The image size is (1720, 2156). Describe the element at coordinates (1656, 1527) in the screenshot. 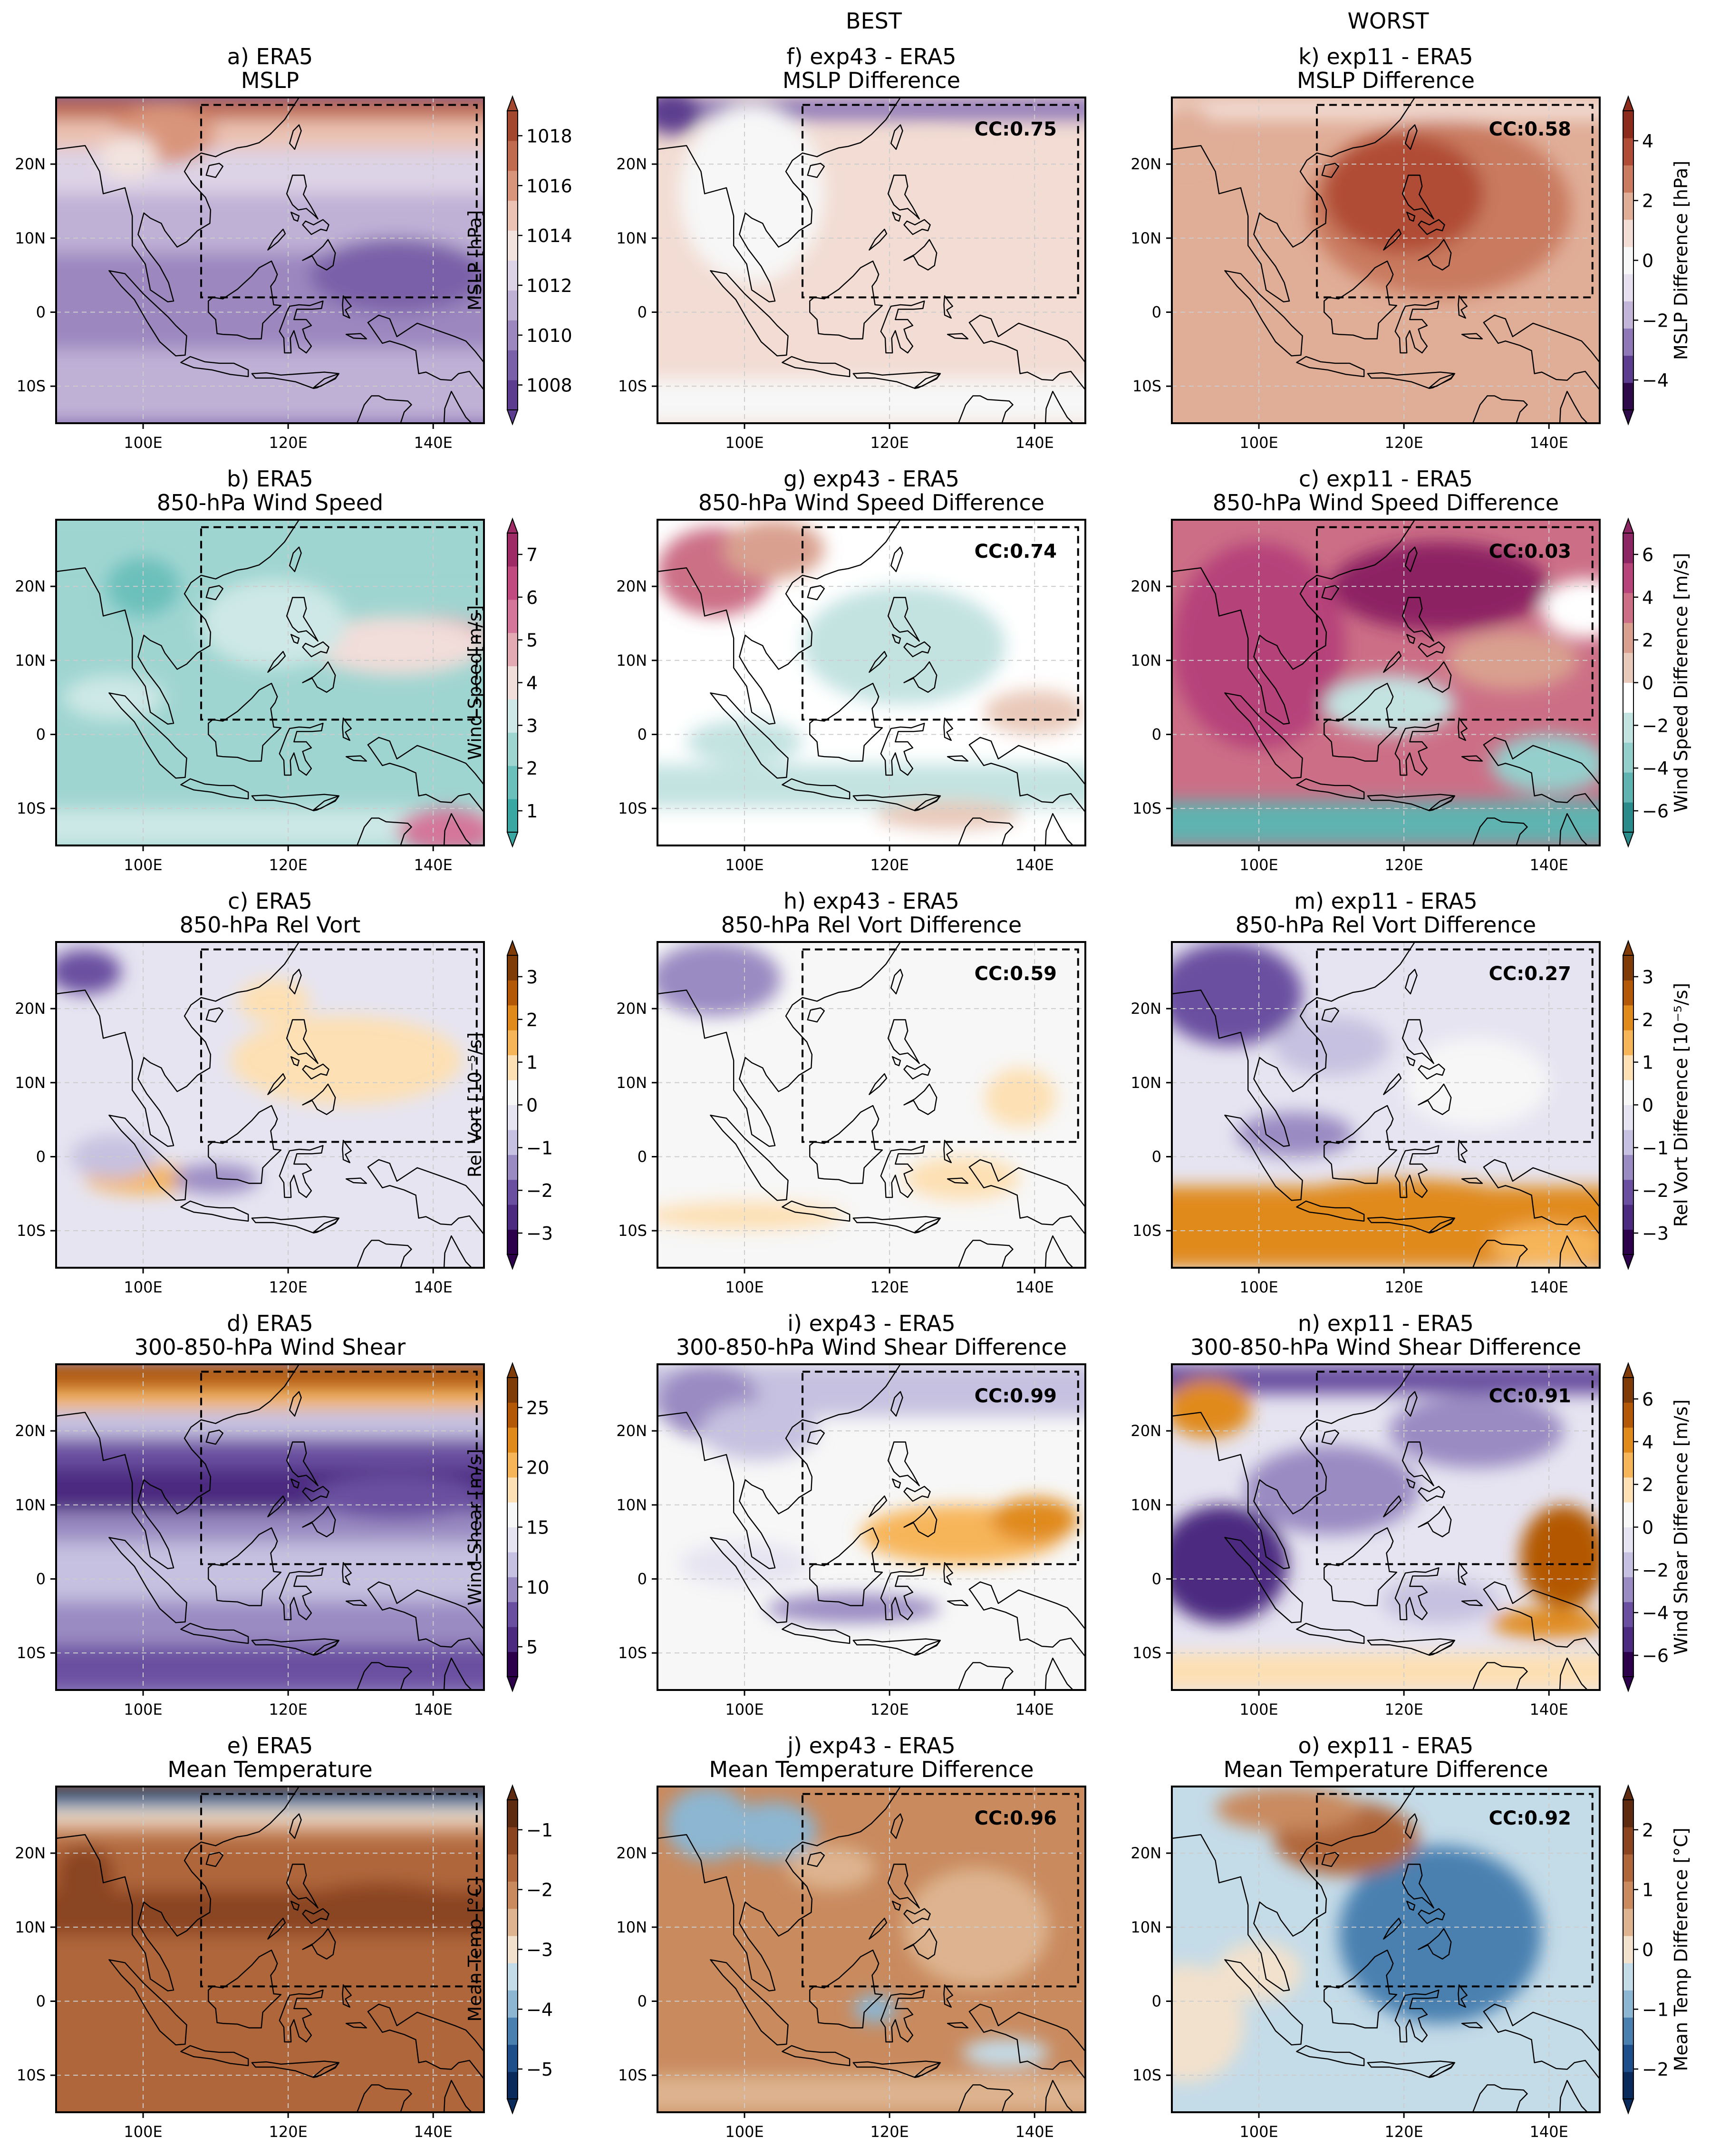

I see `colorbar: −6 −4 −2 0 2 4 6 Wind Shear Difference [m/s]` at that location.